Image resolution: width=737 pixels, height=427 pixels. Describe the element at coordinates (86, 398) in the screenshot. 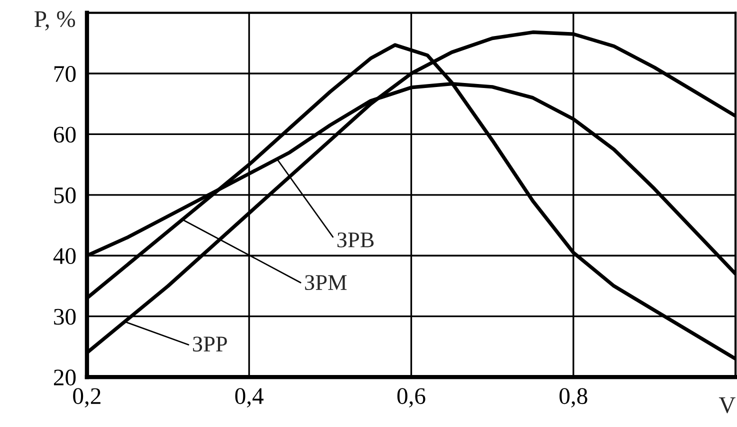

I see `x-tick-label: 0,2` at that location.